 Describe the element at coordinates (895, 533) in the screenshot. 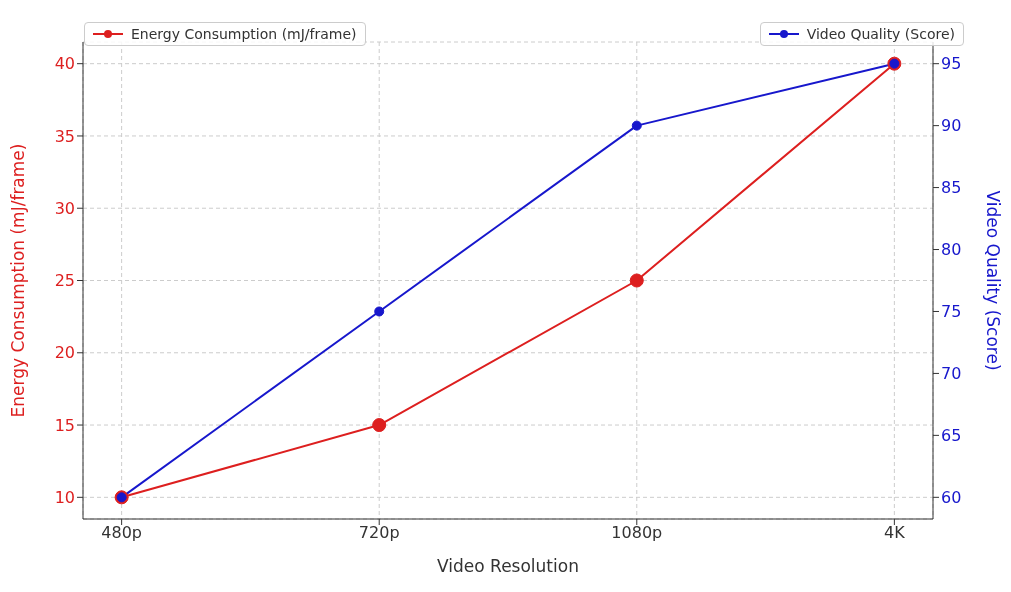

I see `x-tick-label: 4K` at that location.